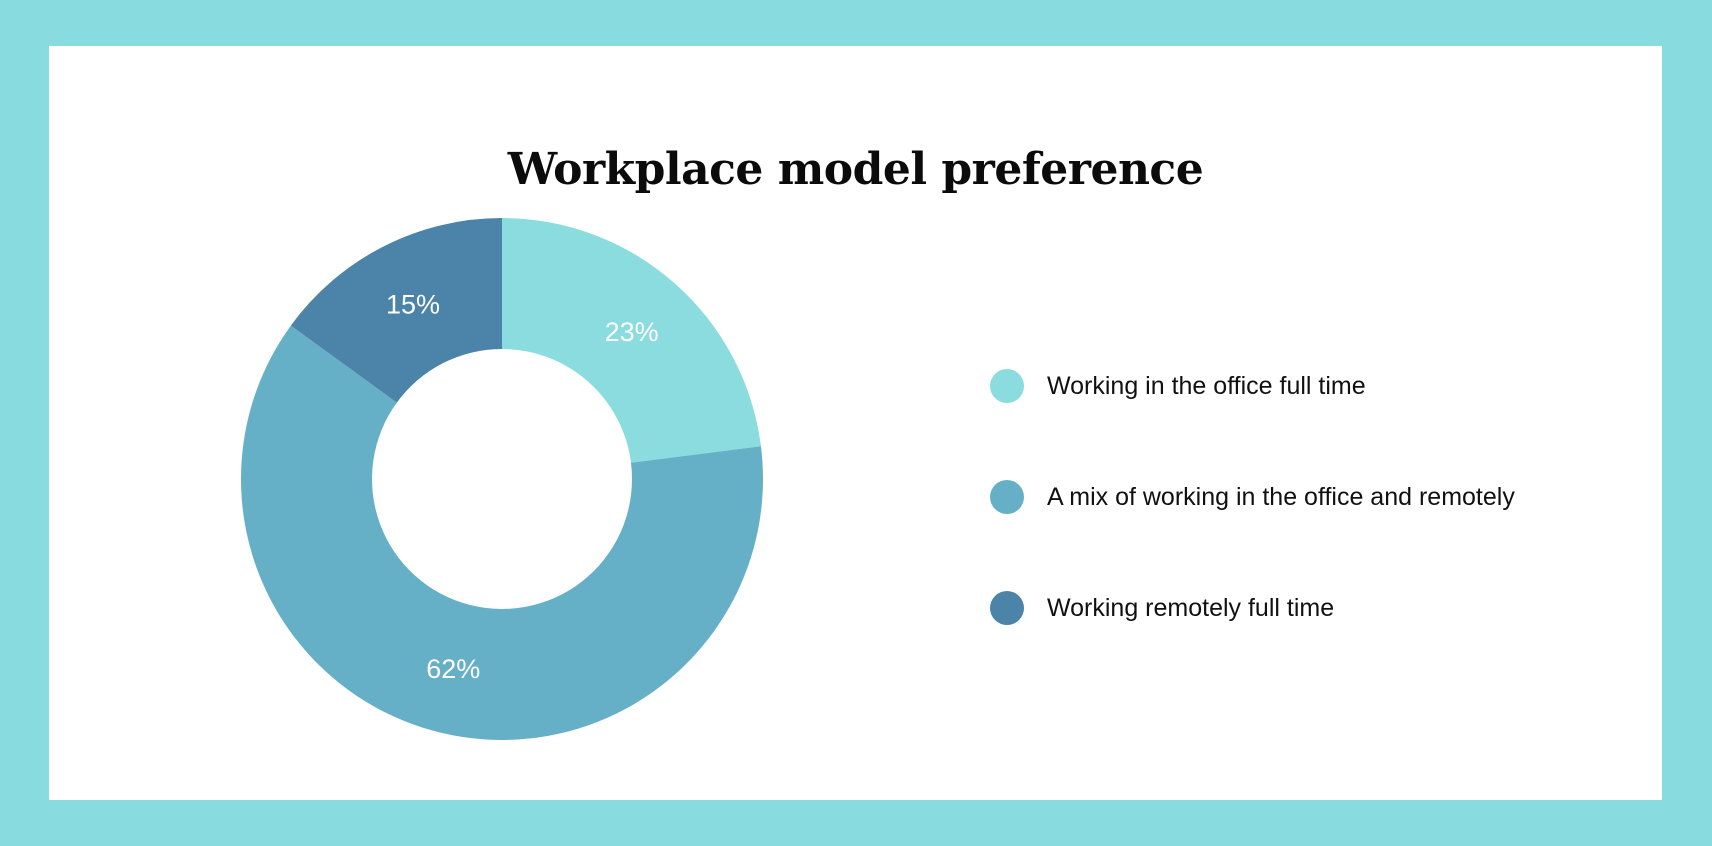 This screenshot has width=1712, height=846. What do you see at coordinates (453, 669) in the screenshot?
I see `slice-label-hybrid: 62%` at bounding box center [453, 669].